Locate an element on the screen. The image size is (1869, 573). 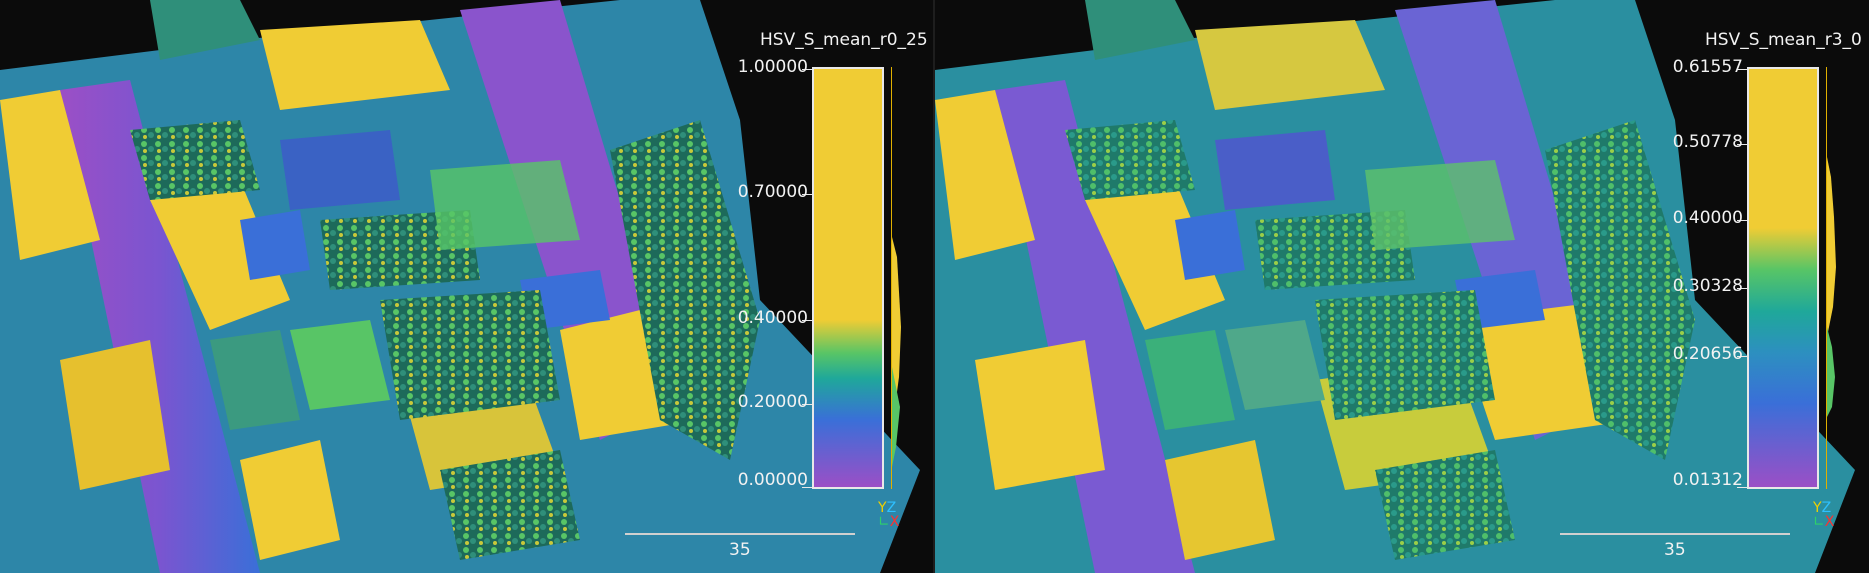
colorbar-tick: 0.70000 is located at coordinates (772, 192).